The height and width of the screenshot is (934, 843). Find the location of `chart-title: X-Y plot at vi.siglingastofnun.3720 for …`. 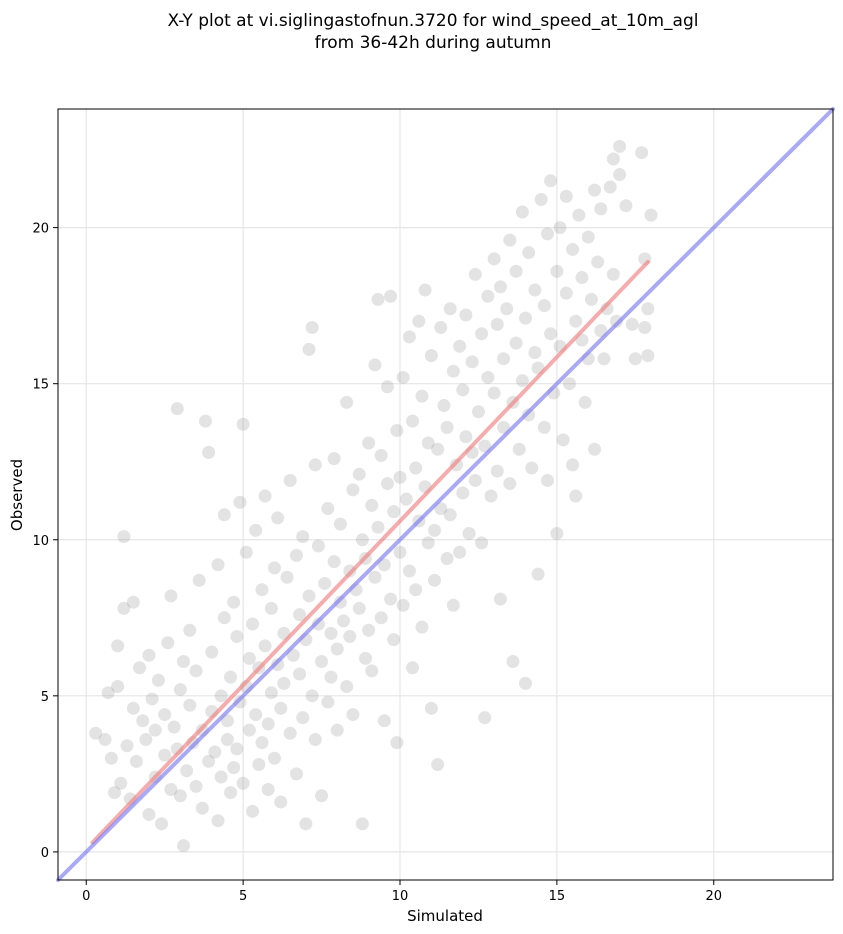

chart-title: X-Y plot at vi.siglingastofnun.3720 for … is located at coordinates (432, 21).